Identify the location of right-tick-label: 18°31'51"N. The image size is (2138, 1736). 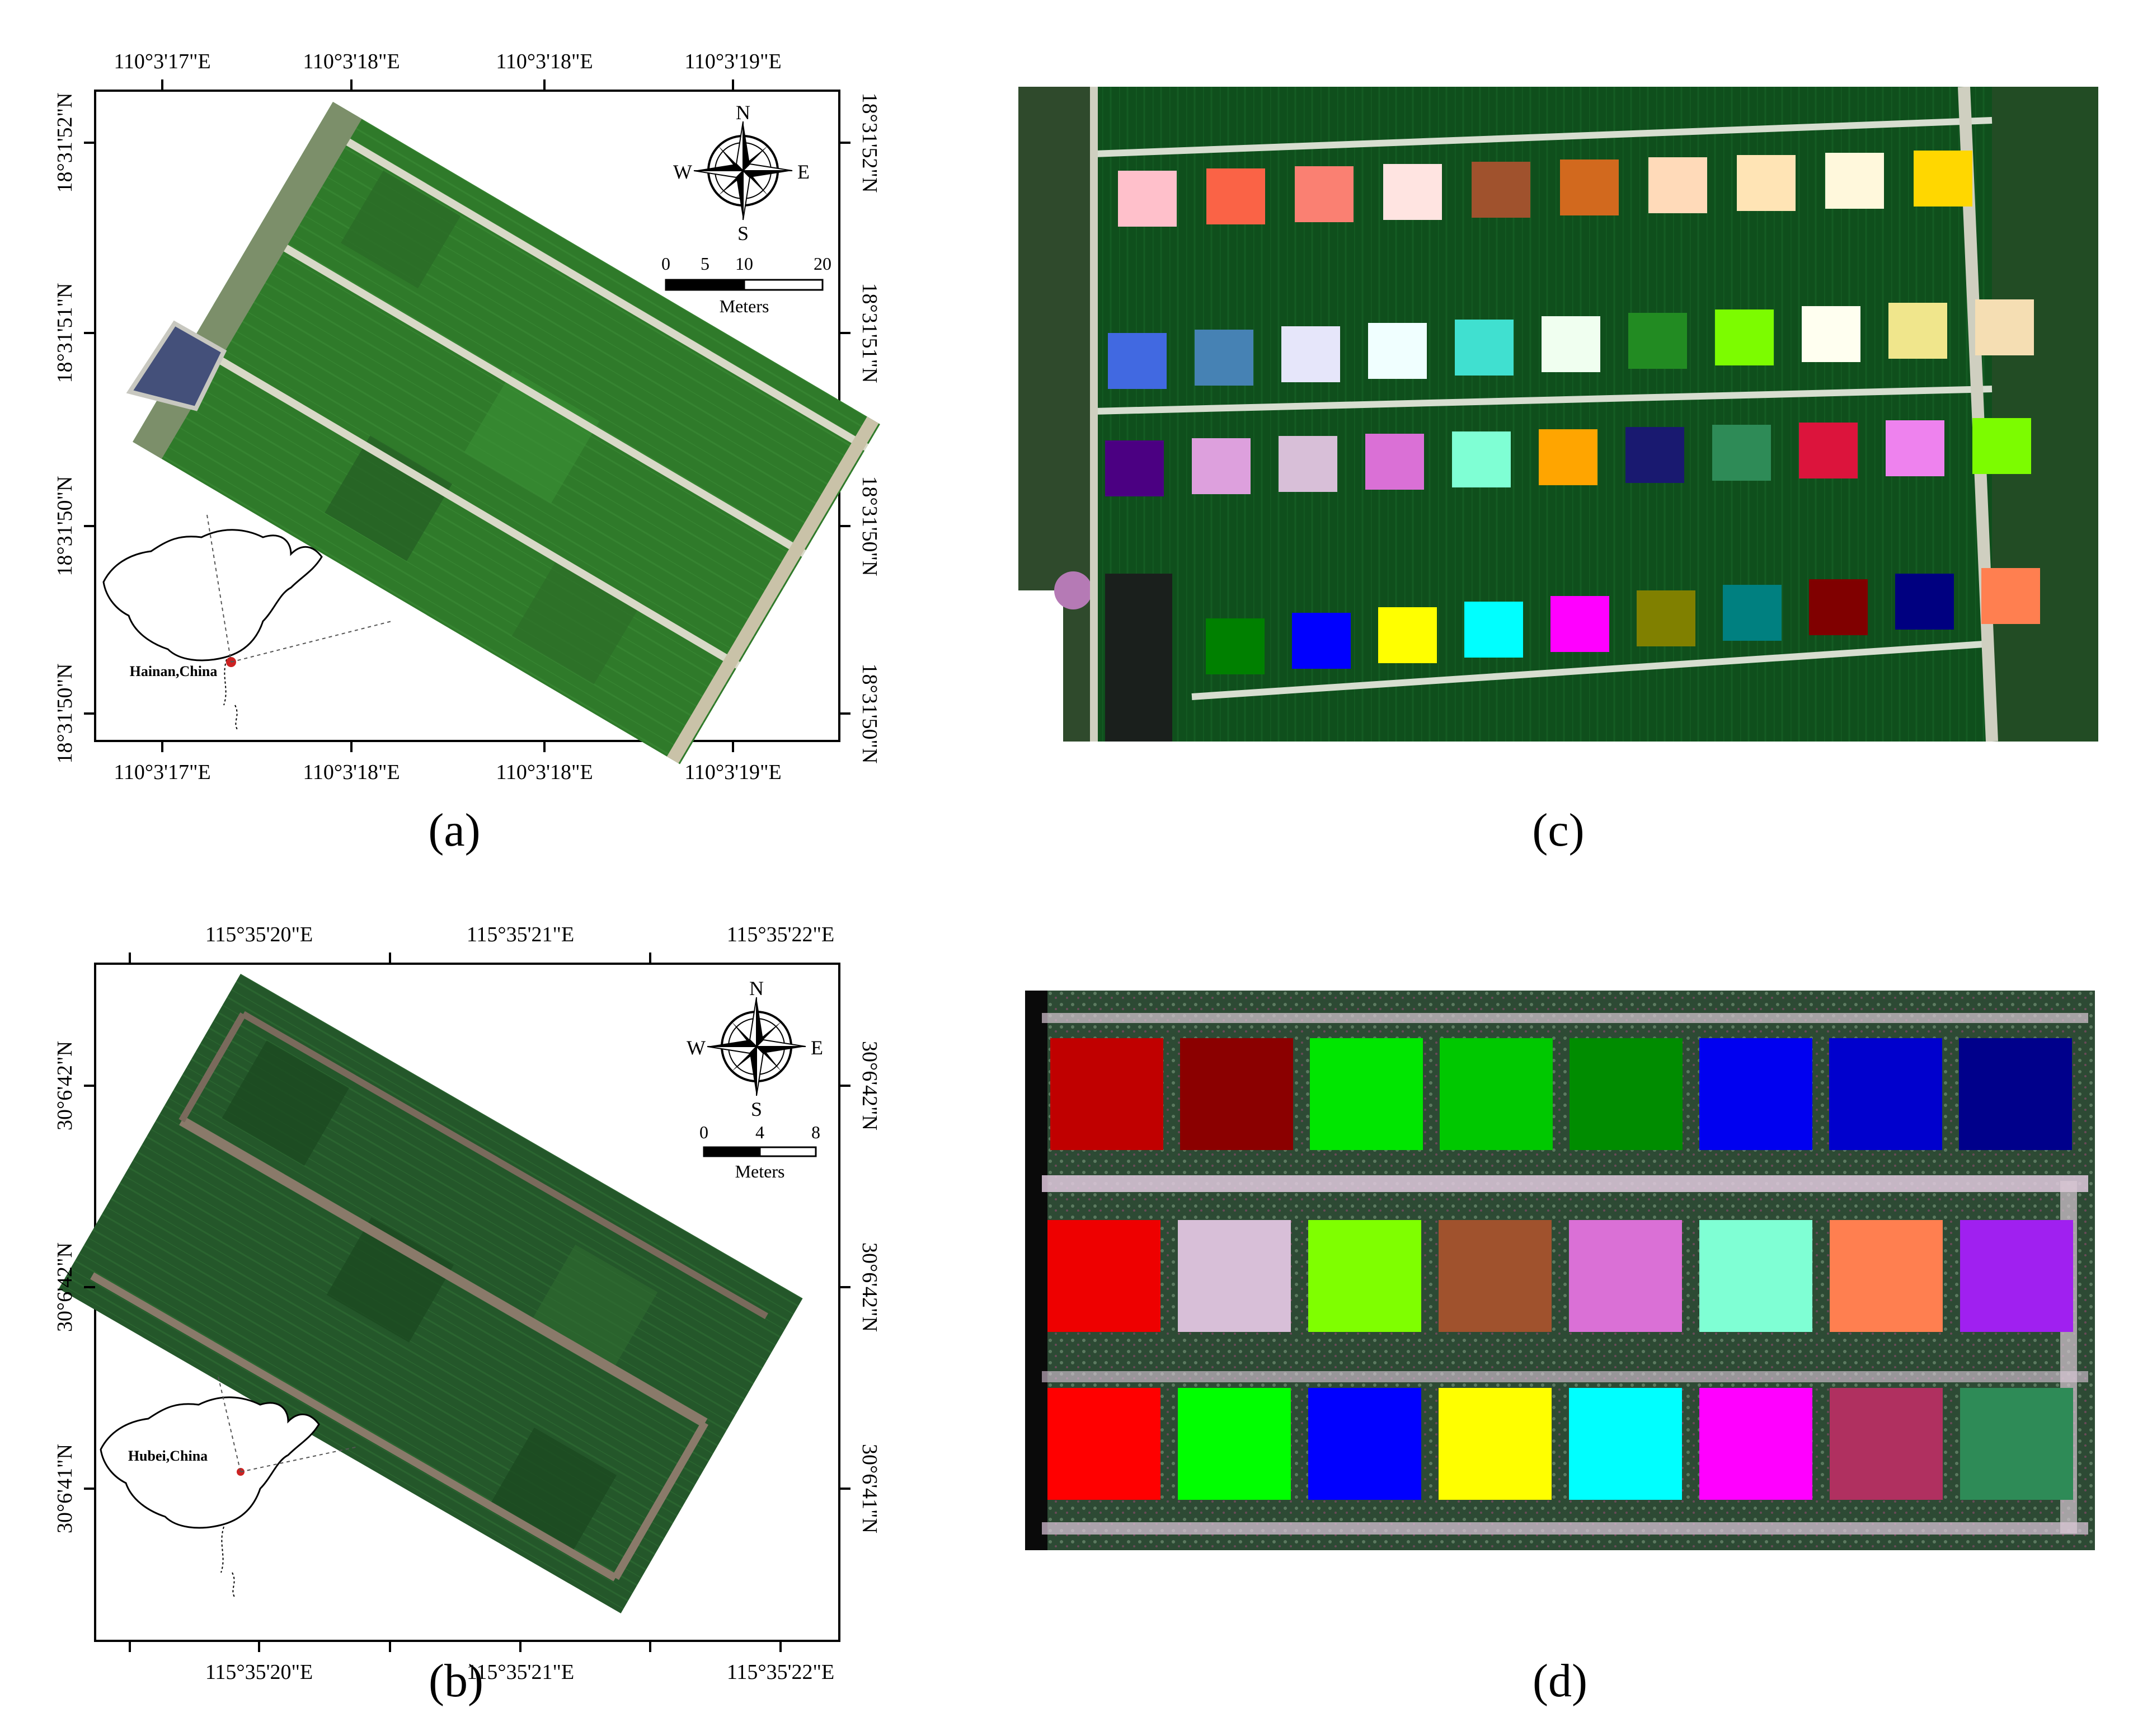
(869, 333).